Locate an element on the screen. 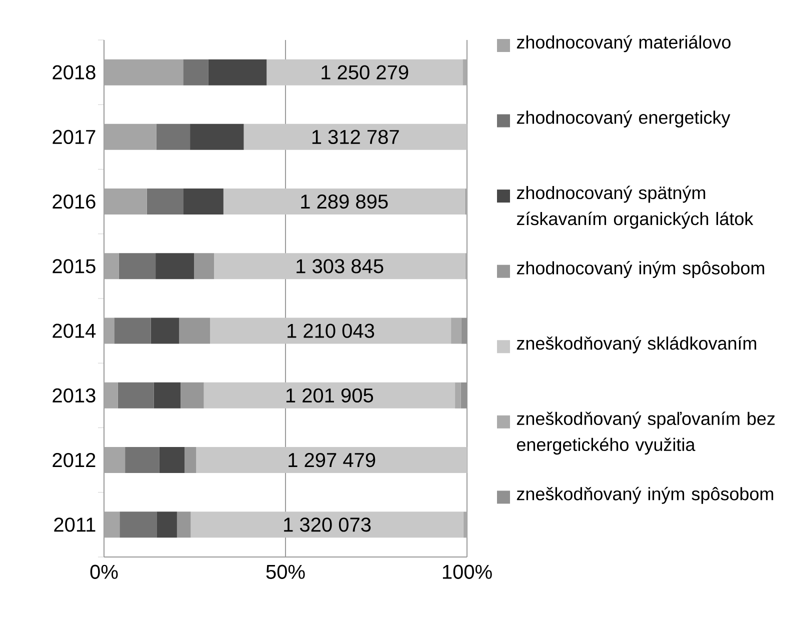 Image resolution: width=810 pixels, height=617 pixels. annotation: 1 289 895 is located at coordinates (344, 201).